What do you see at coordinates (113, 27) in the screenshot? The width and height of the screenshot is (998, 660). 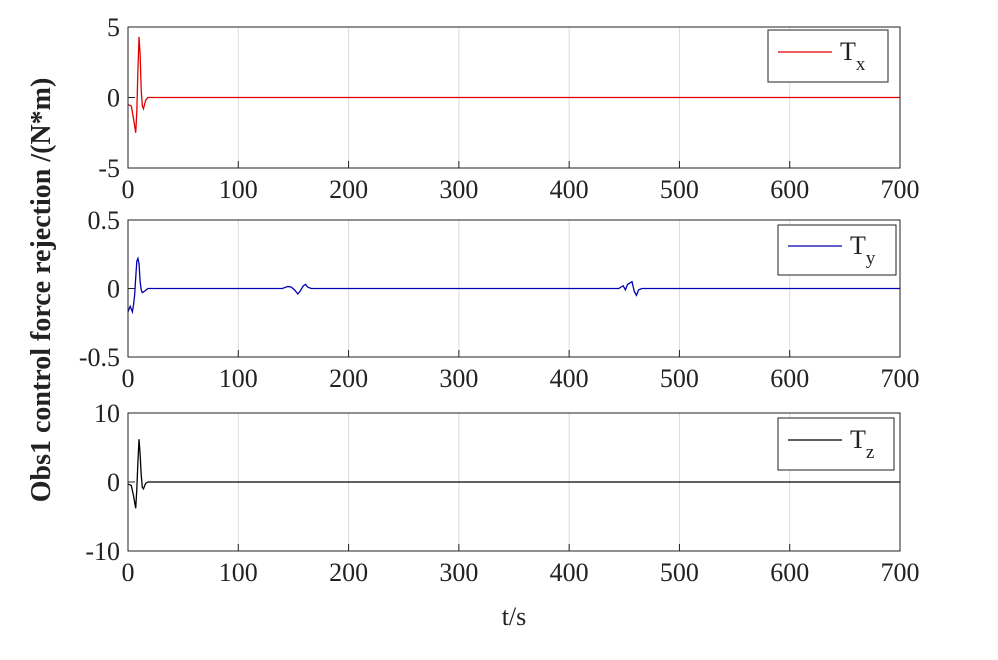 I see `y-tick-label: 5` at bounding box center [113, 27].